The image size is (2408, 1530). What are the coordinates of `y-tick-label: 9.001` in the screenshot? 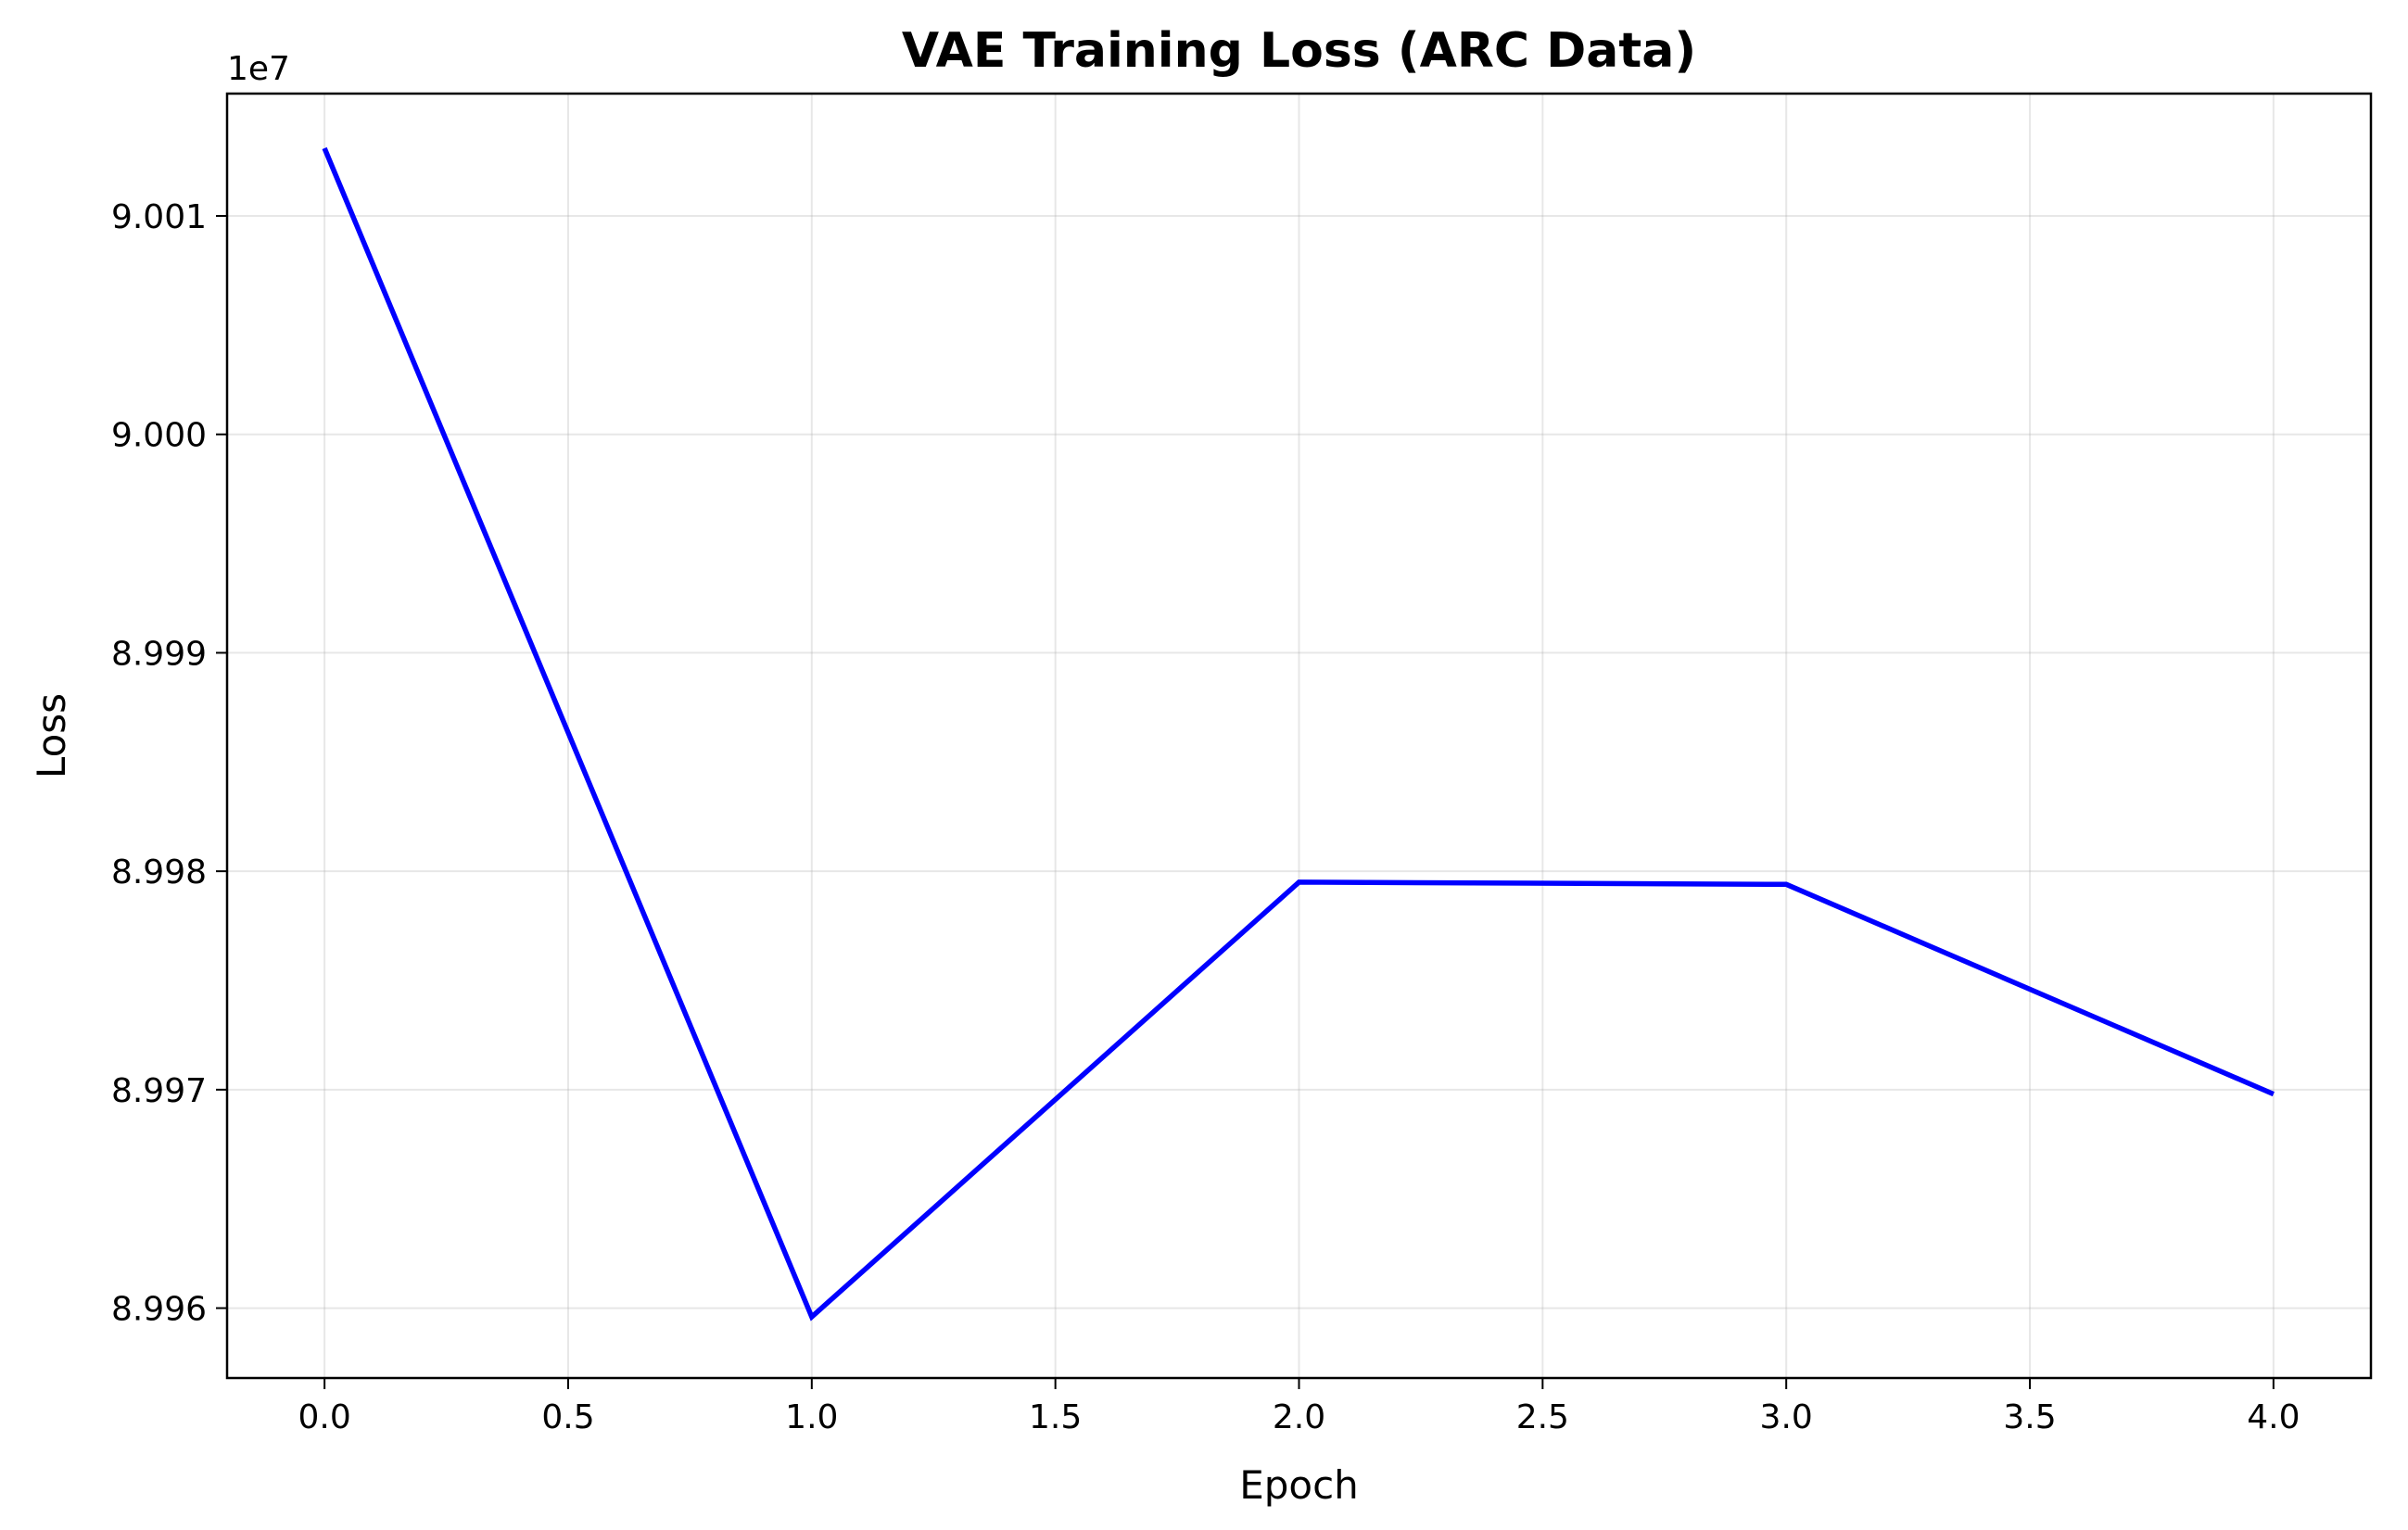 It's located at (159, 217).